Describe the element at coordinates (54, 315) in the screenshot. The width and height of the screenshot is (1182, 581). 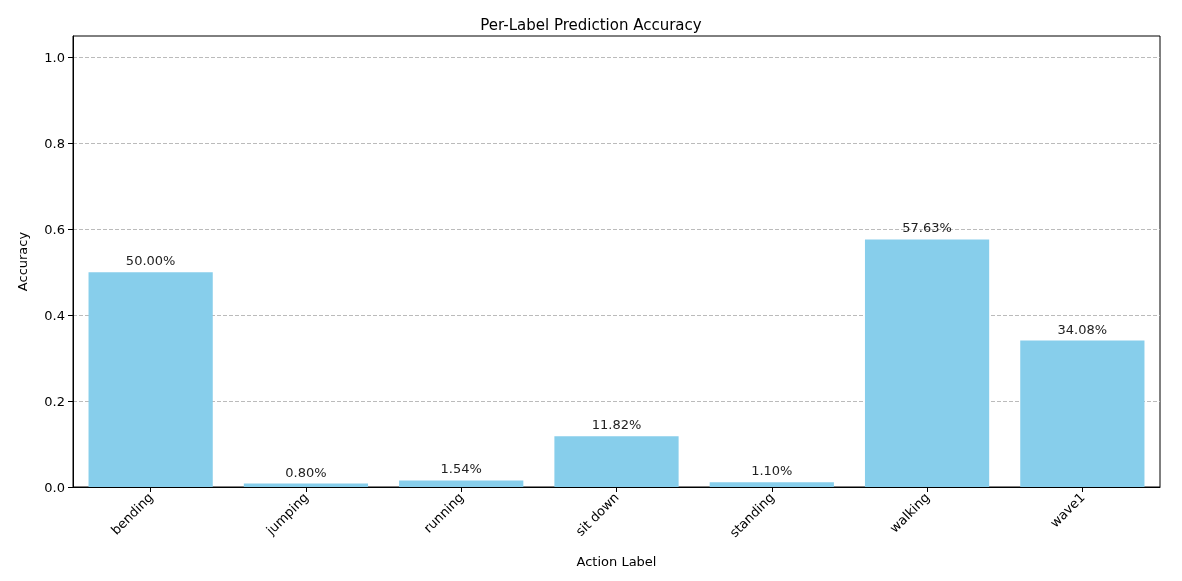
I see `y-tick-label: 0.4` at that location.